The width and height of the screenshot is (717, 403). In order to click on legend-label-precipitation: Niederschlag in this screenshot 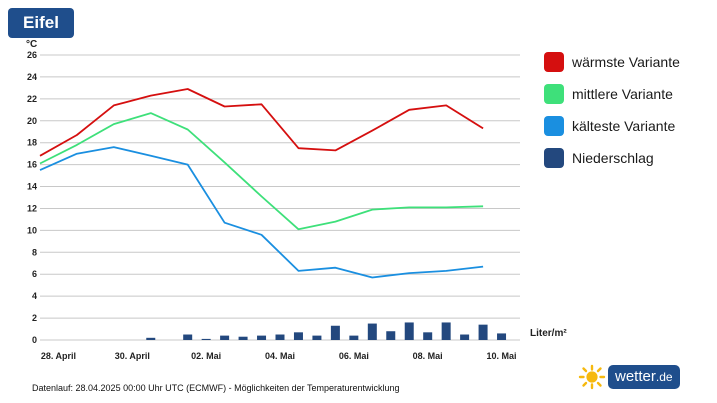, I will do `click(613, 158)`.